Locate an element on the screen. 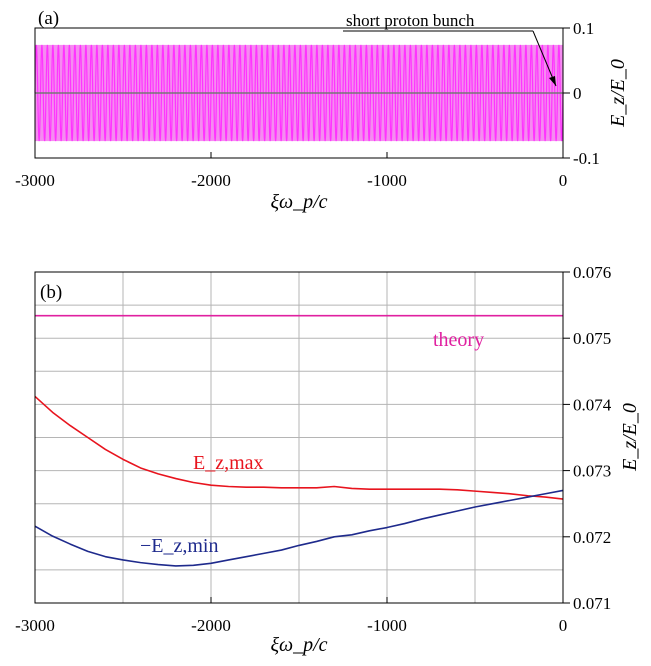 The width and height of the screenshot is (651, 666). panel-b-label-bg is located at coordinates (53, 291).